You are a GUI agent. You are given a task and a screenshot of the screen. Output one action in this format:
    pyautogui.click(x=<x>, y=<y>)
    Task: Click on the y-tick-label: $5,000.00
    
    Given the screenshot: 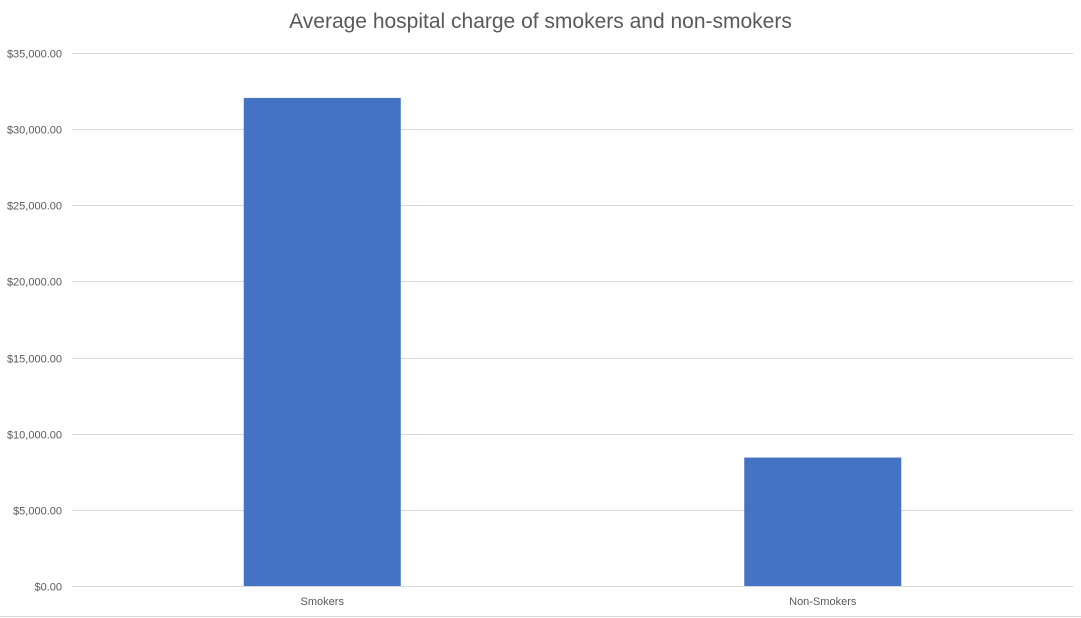 What is the action you would take?
    pyautogui.click(x=37, y=512)
    